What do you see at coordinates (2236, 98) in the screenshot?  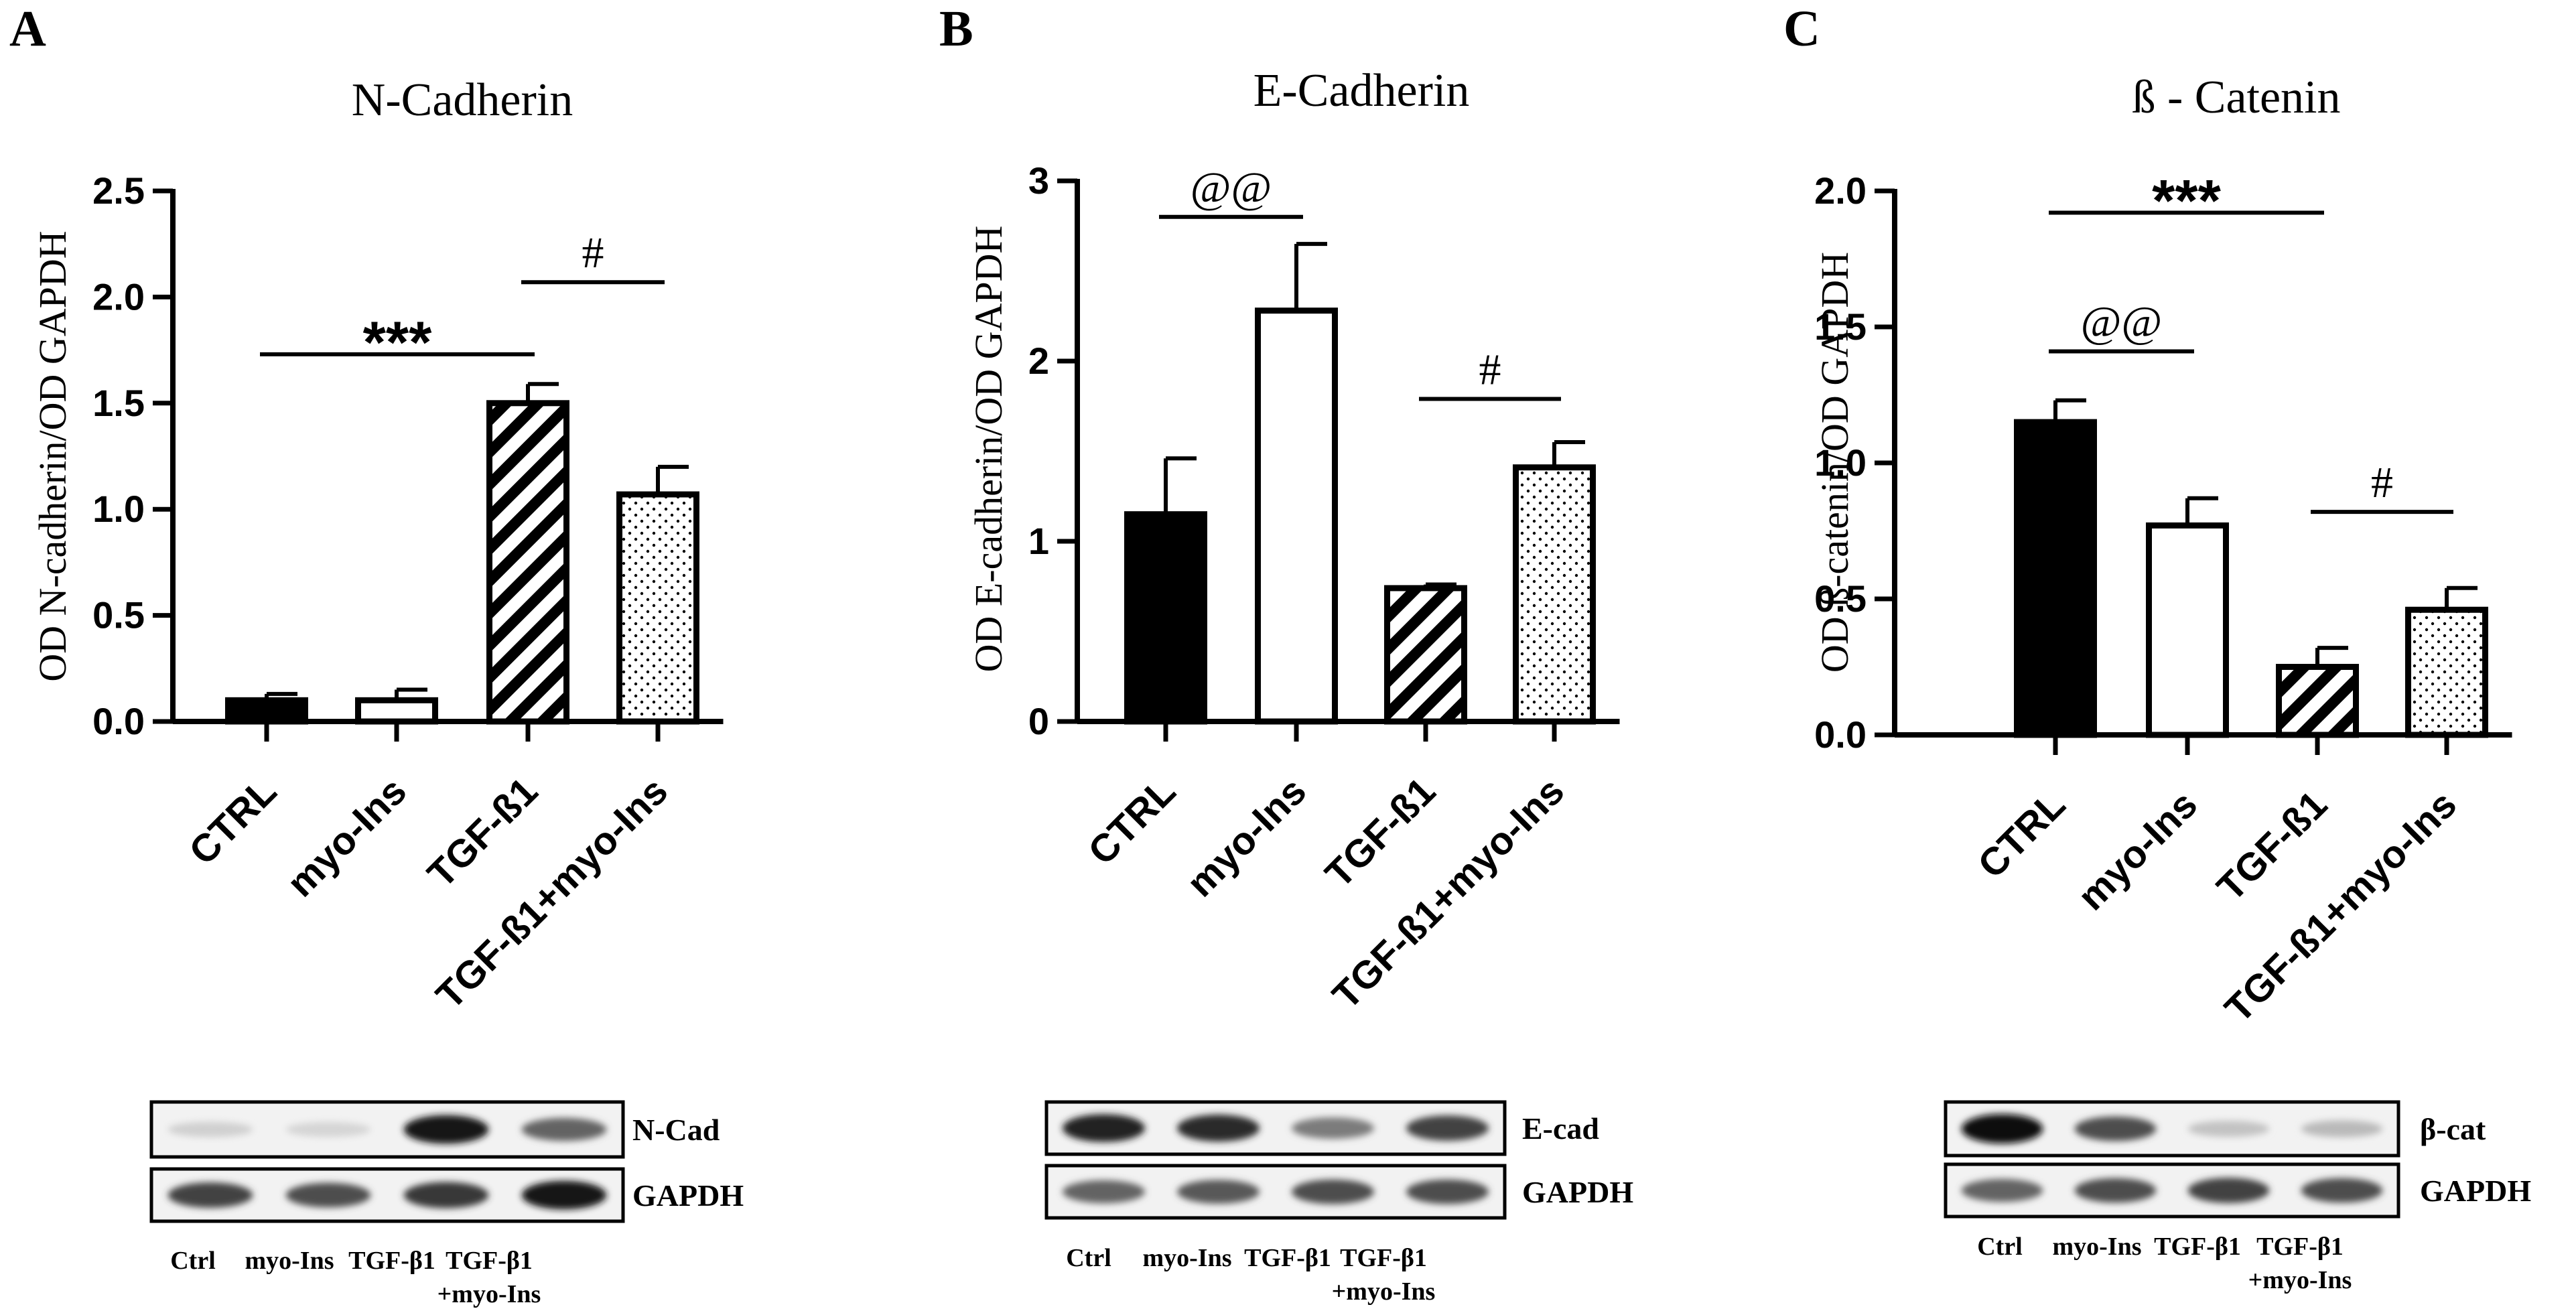 I see `chart-title: ß - Catenin` at bounding box center [2236, 98].